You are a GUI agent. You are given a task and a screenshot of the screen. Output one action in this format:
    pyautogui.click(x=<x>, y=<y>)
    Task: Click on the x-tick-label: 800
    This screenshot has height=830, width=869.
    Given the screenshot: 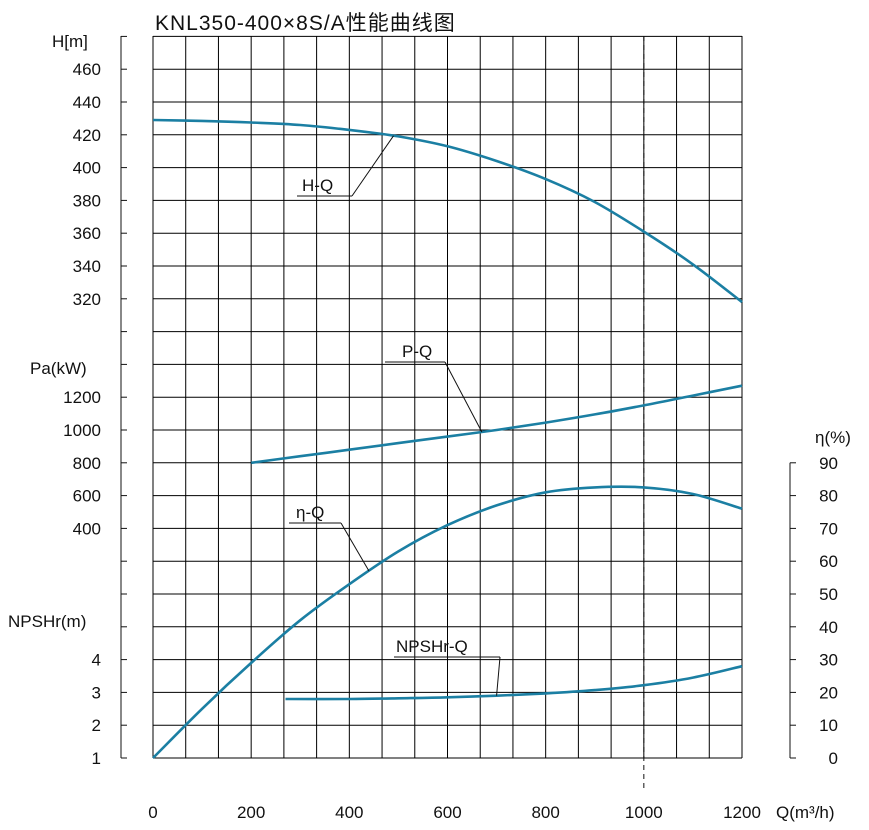 What is the action you would take?
    pyautogui.click(x=545, y=812)
    